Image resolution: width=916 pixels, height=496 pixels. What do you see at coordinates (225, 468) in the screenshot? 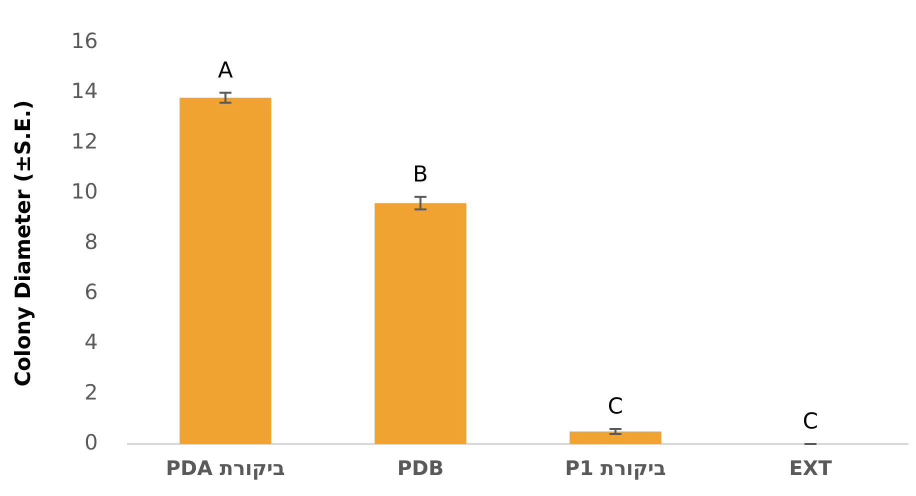
I see `x-tick-label: ביקורת PDA` at bounding box center [225, 468].